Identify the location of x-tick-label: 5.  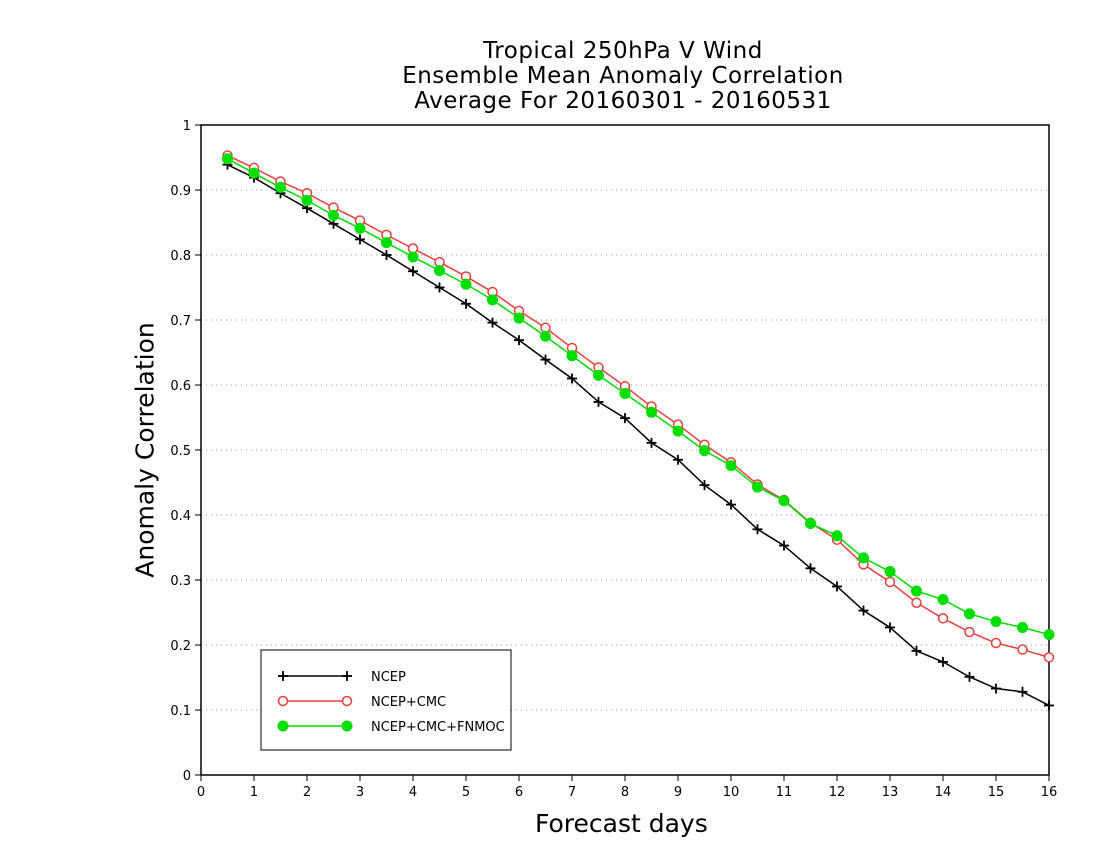
(466, 792).